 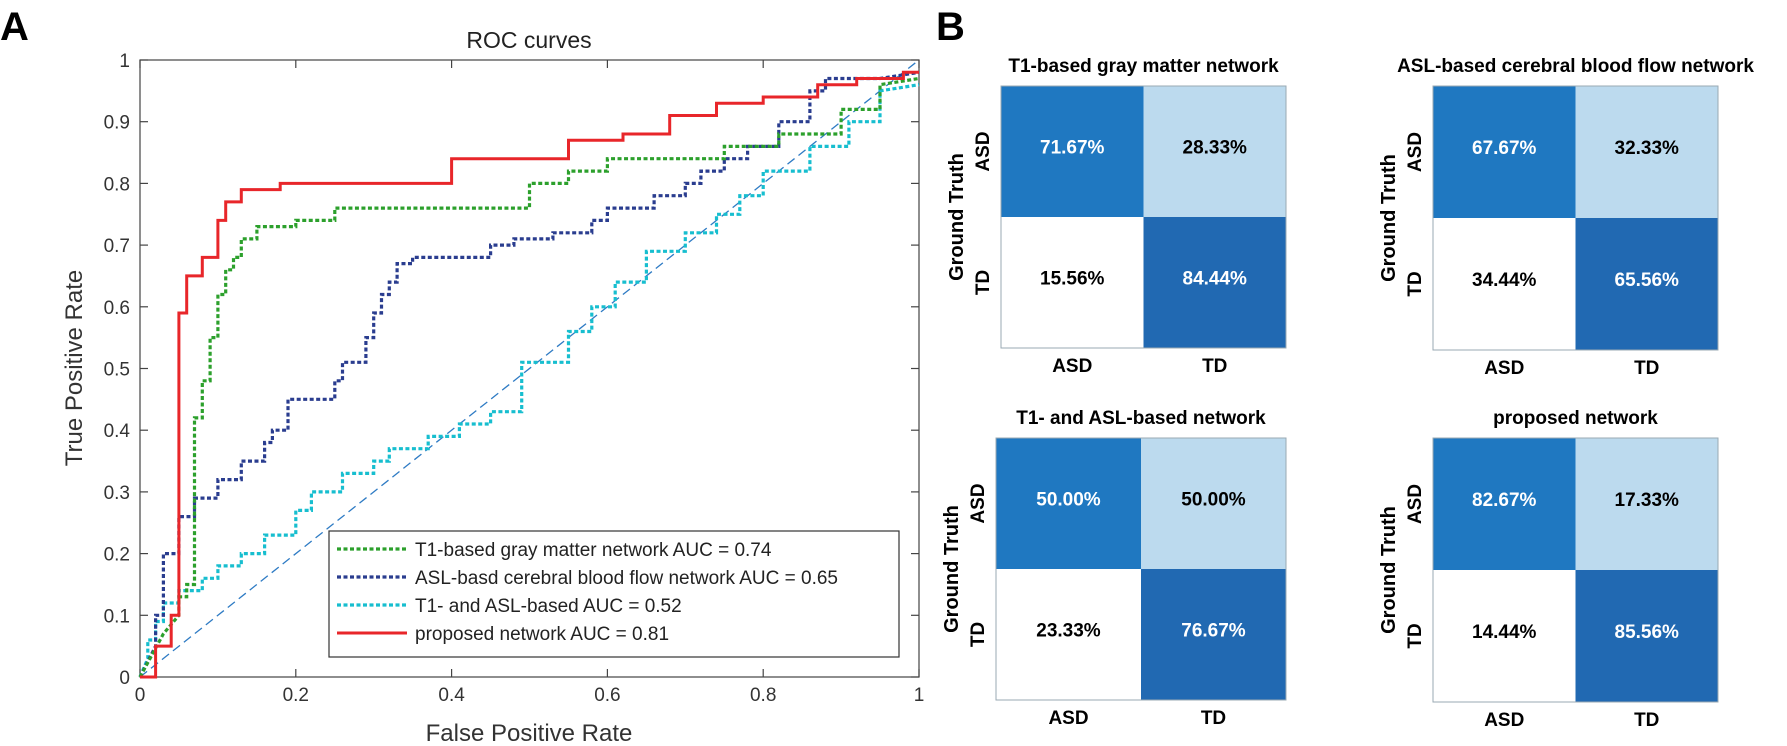 What do you see at coordinates (117, 370) in the screenshot?
I see `y-tick-label: 0.5` at bounding box center [117, 370].